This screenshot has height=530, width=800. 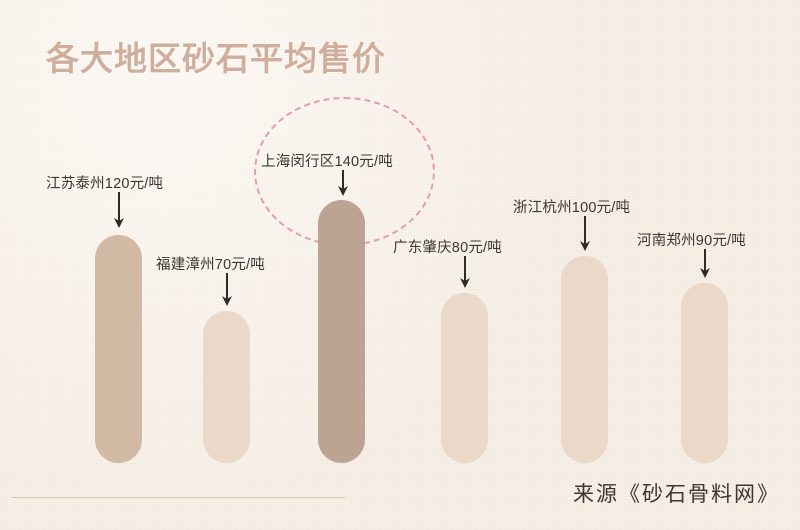 What do you see at coordinates (447, 248) in the screenshot?
I see `bar-label-广东肇庆: 广东肇庆80元/吨` at bounding box center [447, 248].